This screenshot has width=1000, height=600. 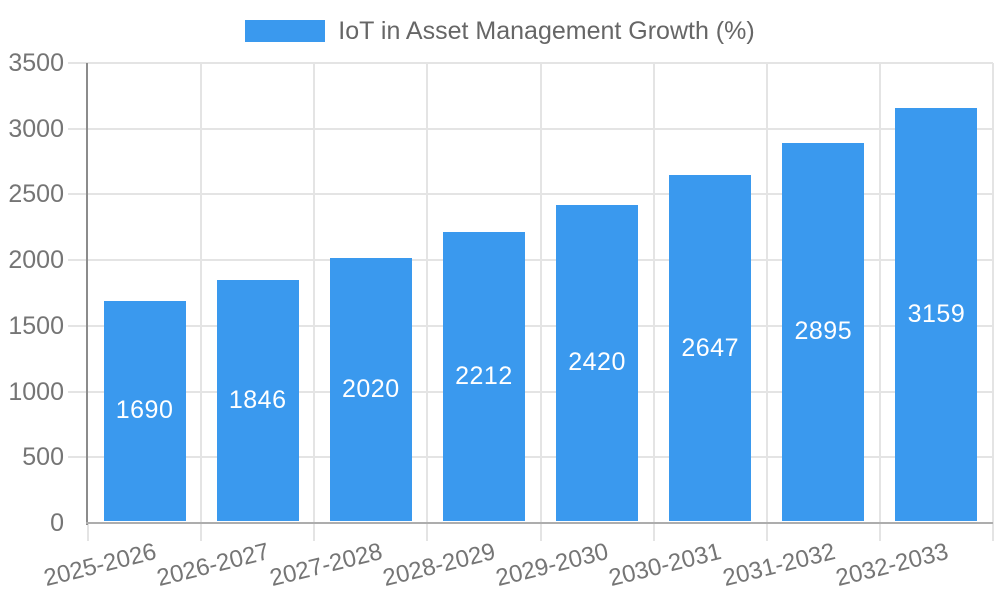 I want to click on bar-value-label: 1690, so click(x=144, y=410).